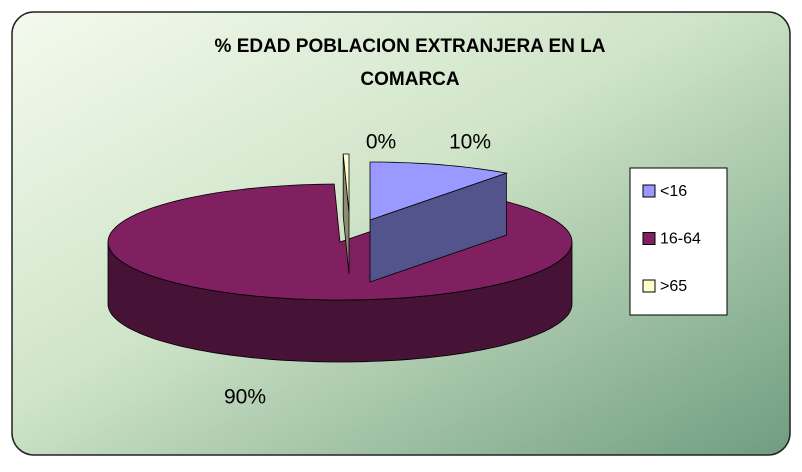 Image resolution: width=802 pixels, height=472 pixels. I want to click on data-label: 10%, so click(470, 142).